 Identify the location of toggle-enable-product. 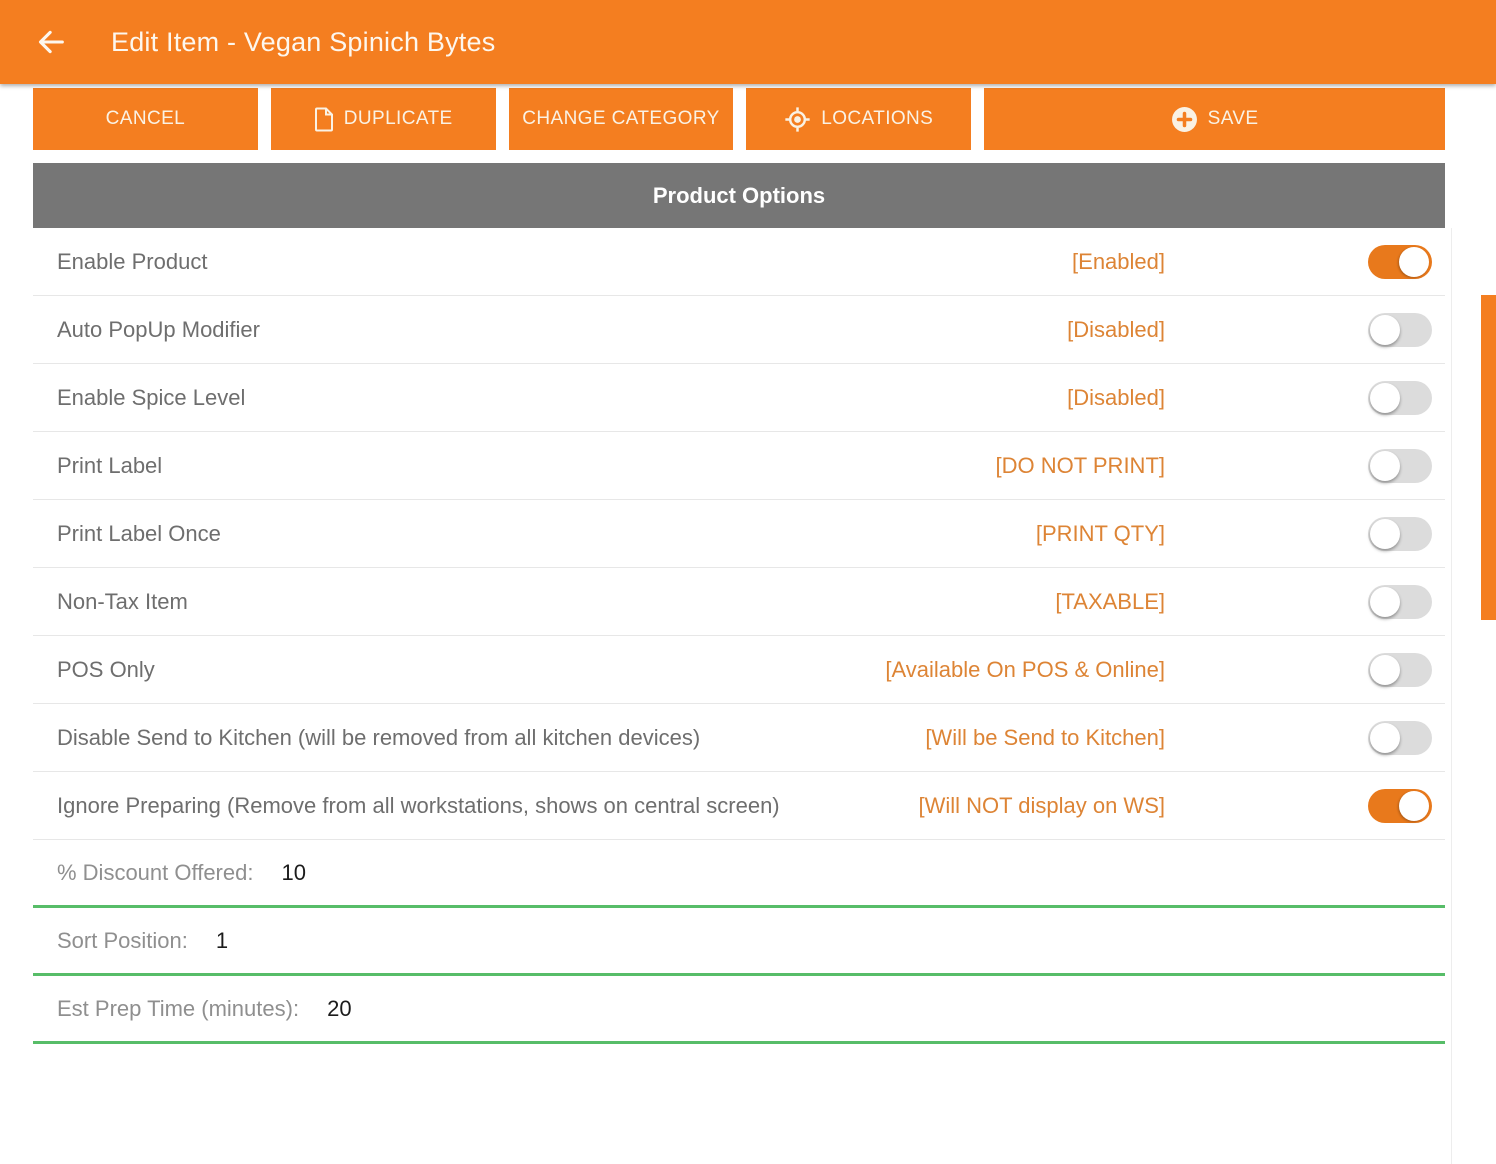
(1400, 261).